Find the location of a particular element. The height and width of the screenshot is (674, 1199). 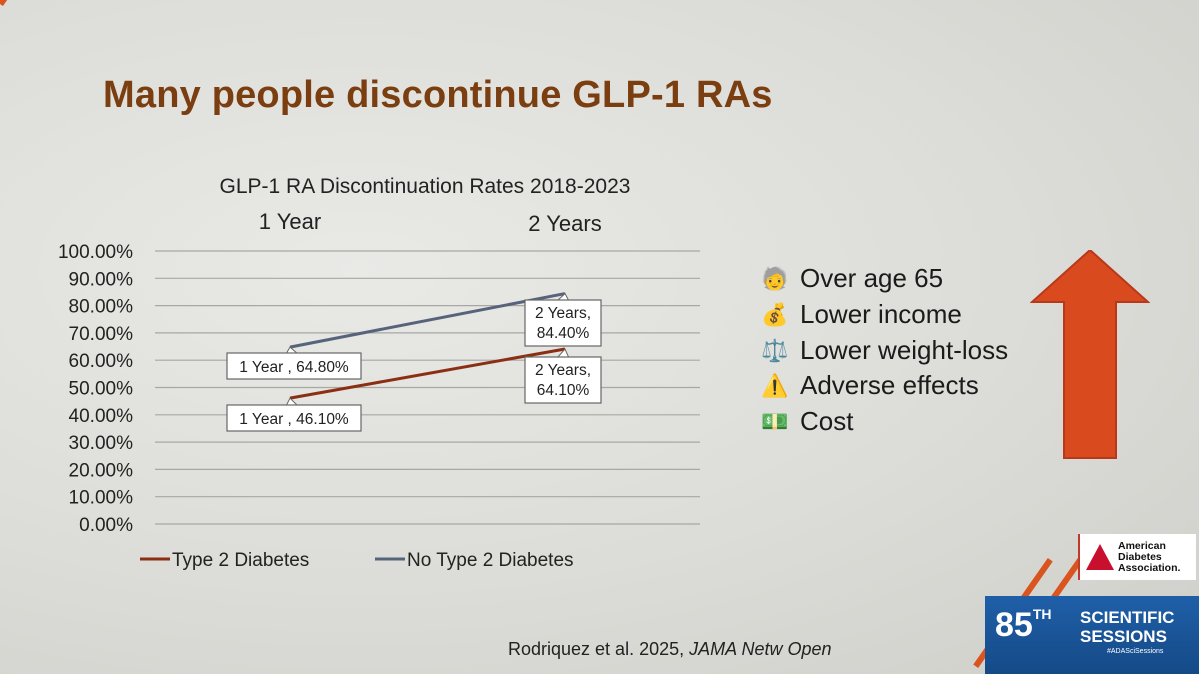

data-label: 2 Years, 84.40% is located at coordinates (563, 319).